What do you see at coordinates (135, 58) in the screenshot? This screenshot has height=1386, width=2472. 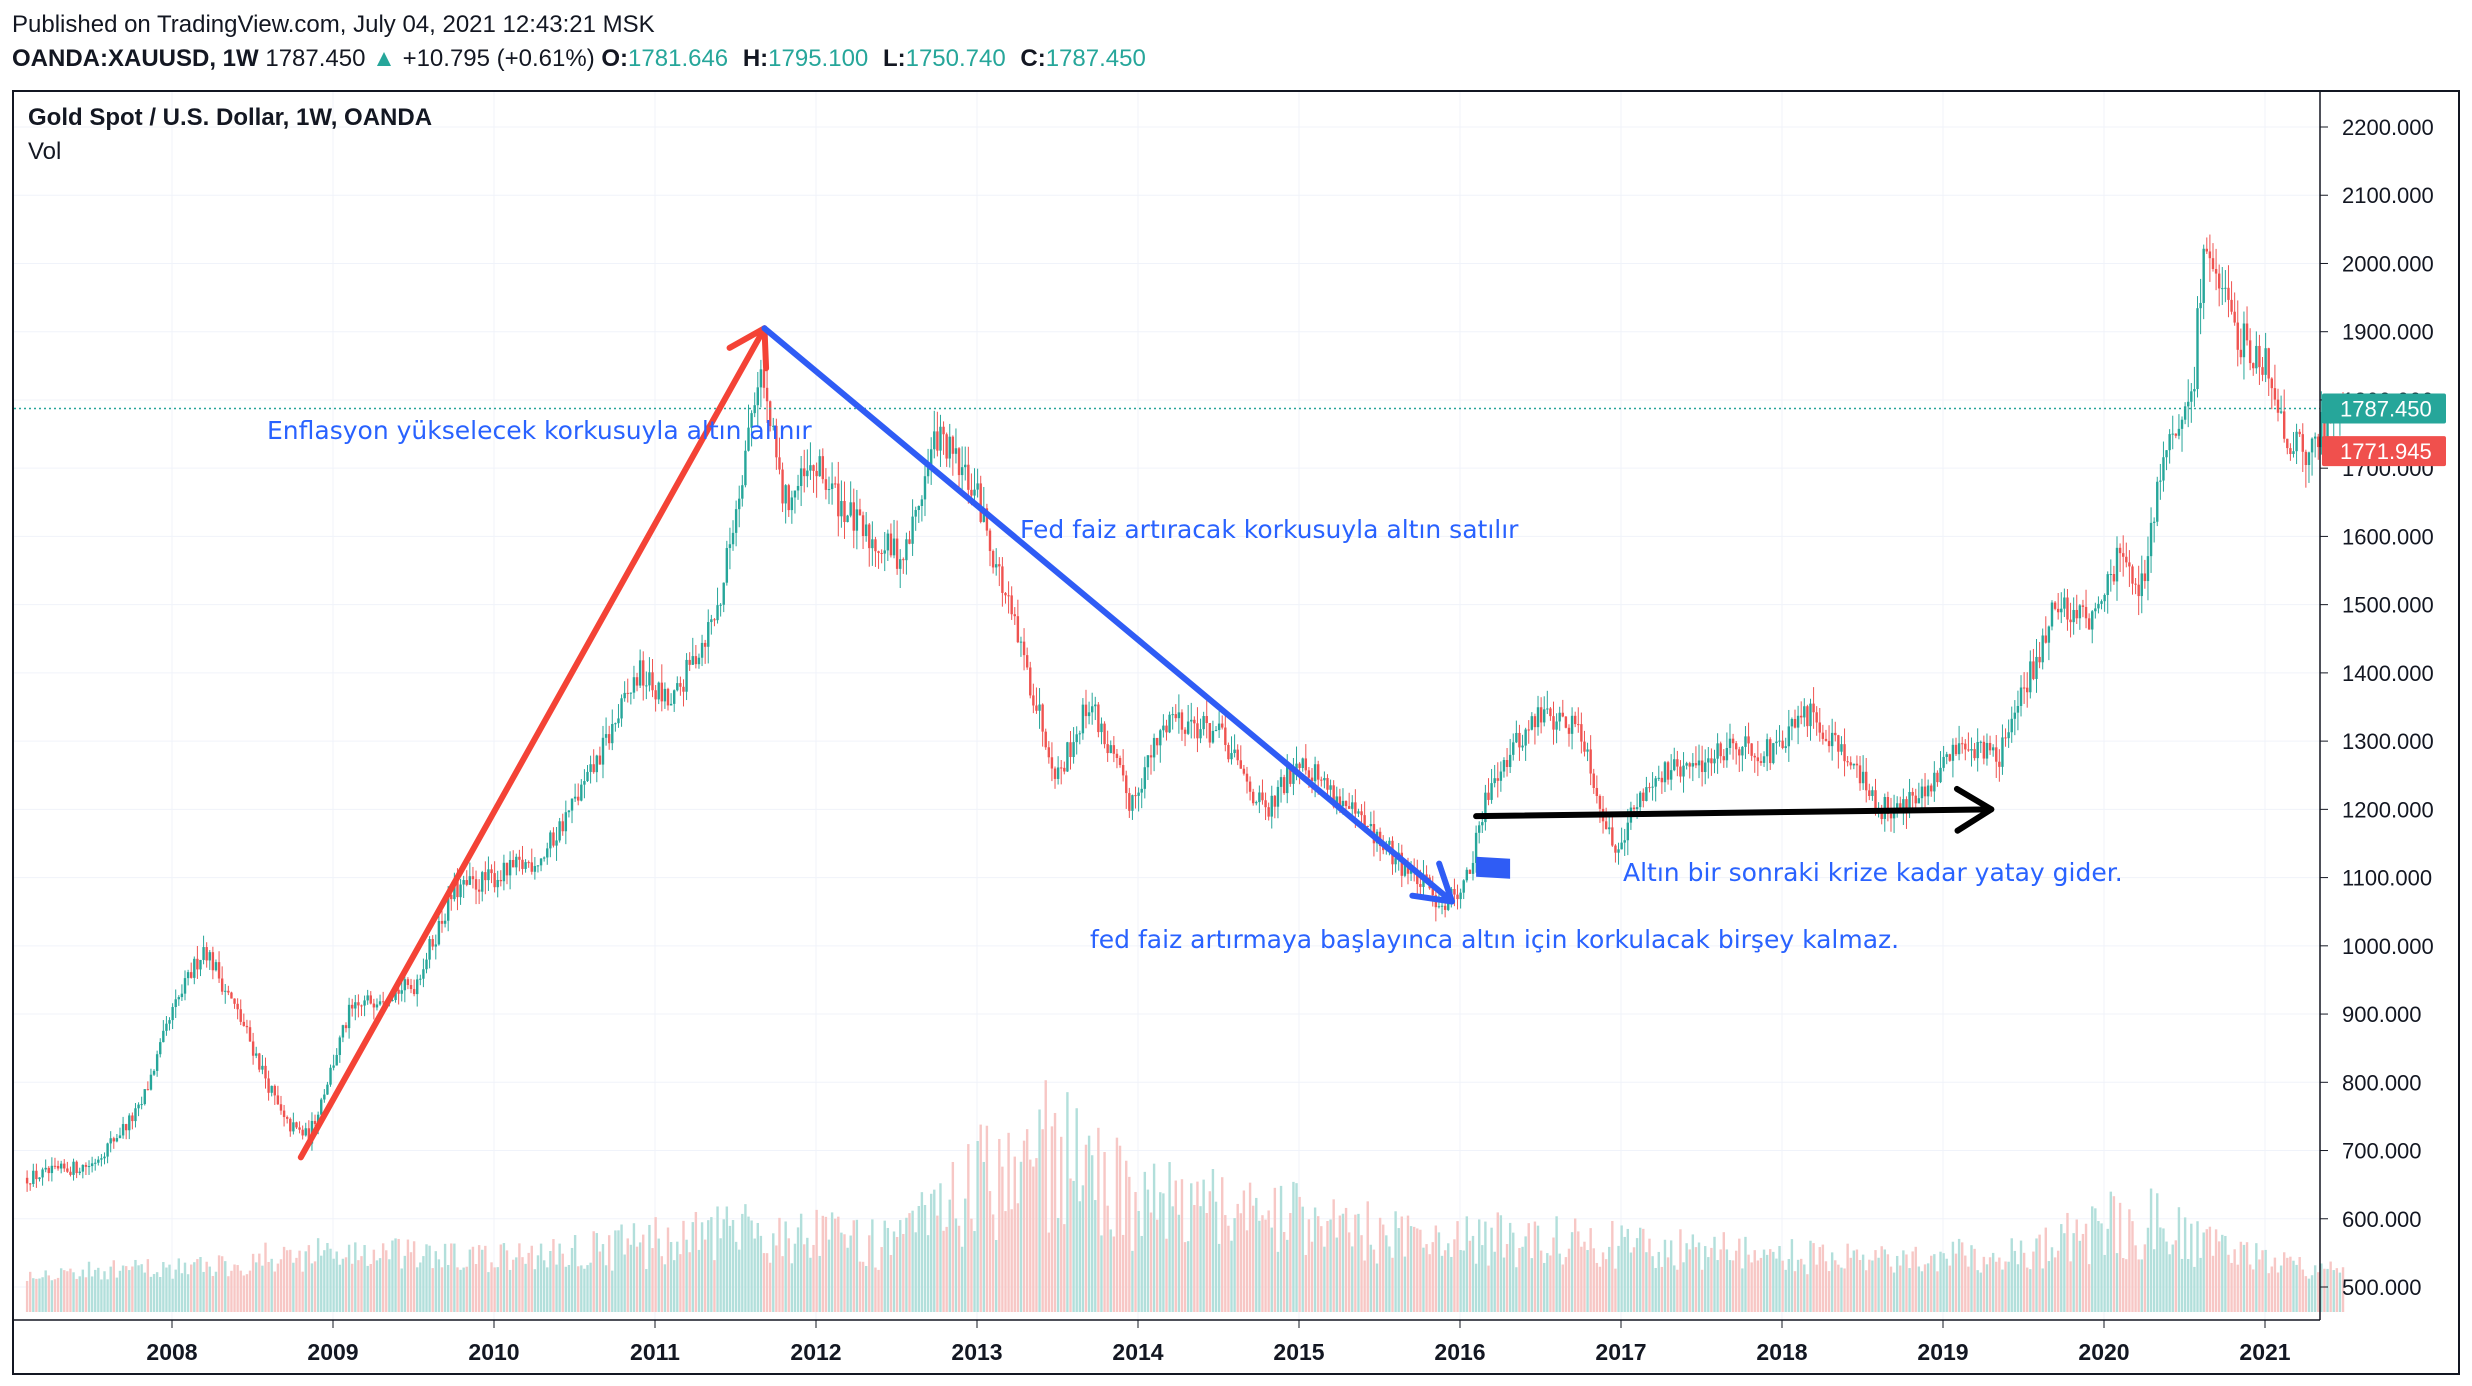 I see `symbol-label: OANDA:XAUUSD, 1W` at bounding box center [135, 58].